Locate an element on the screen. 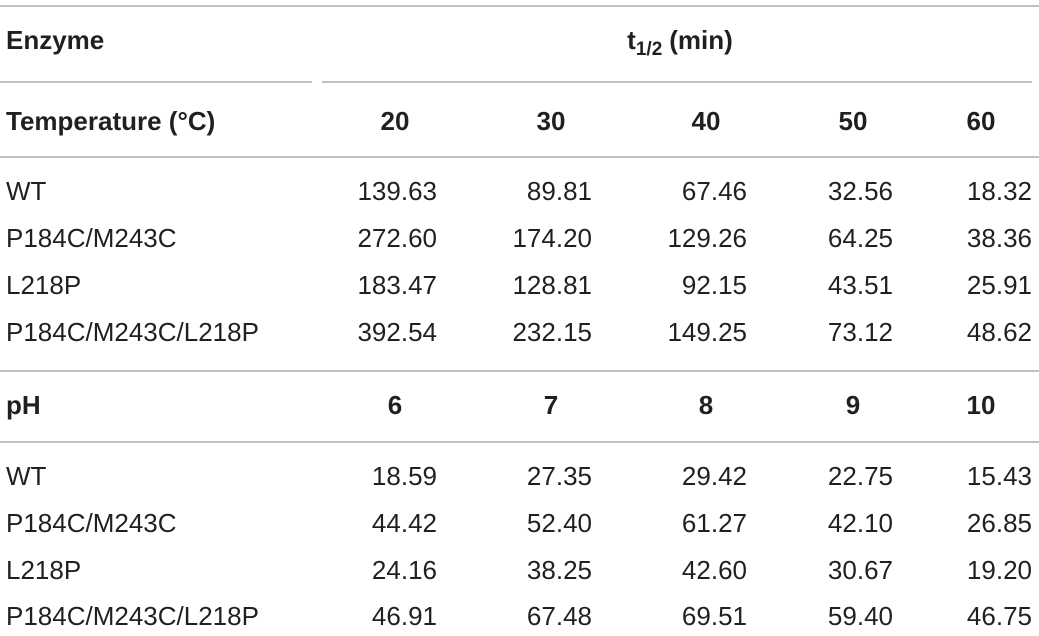 This screenshot has width=1039, height=636. column-header: 40 is located at coordinates (706, 121).